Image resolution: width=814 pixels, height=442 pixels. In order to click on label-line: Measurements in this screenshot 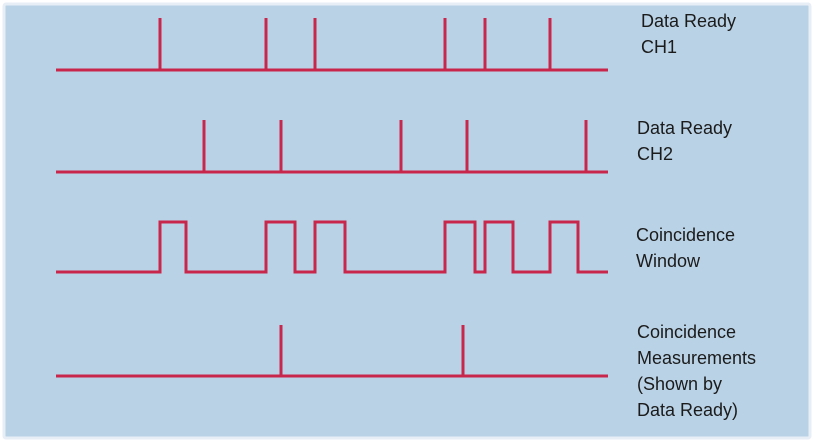, I will do `click(697, 358)`.